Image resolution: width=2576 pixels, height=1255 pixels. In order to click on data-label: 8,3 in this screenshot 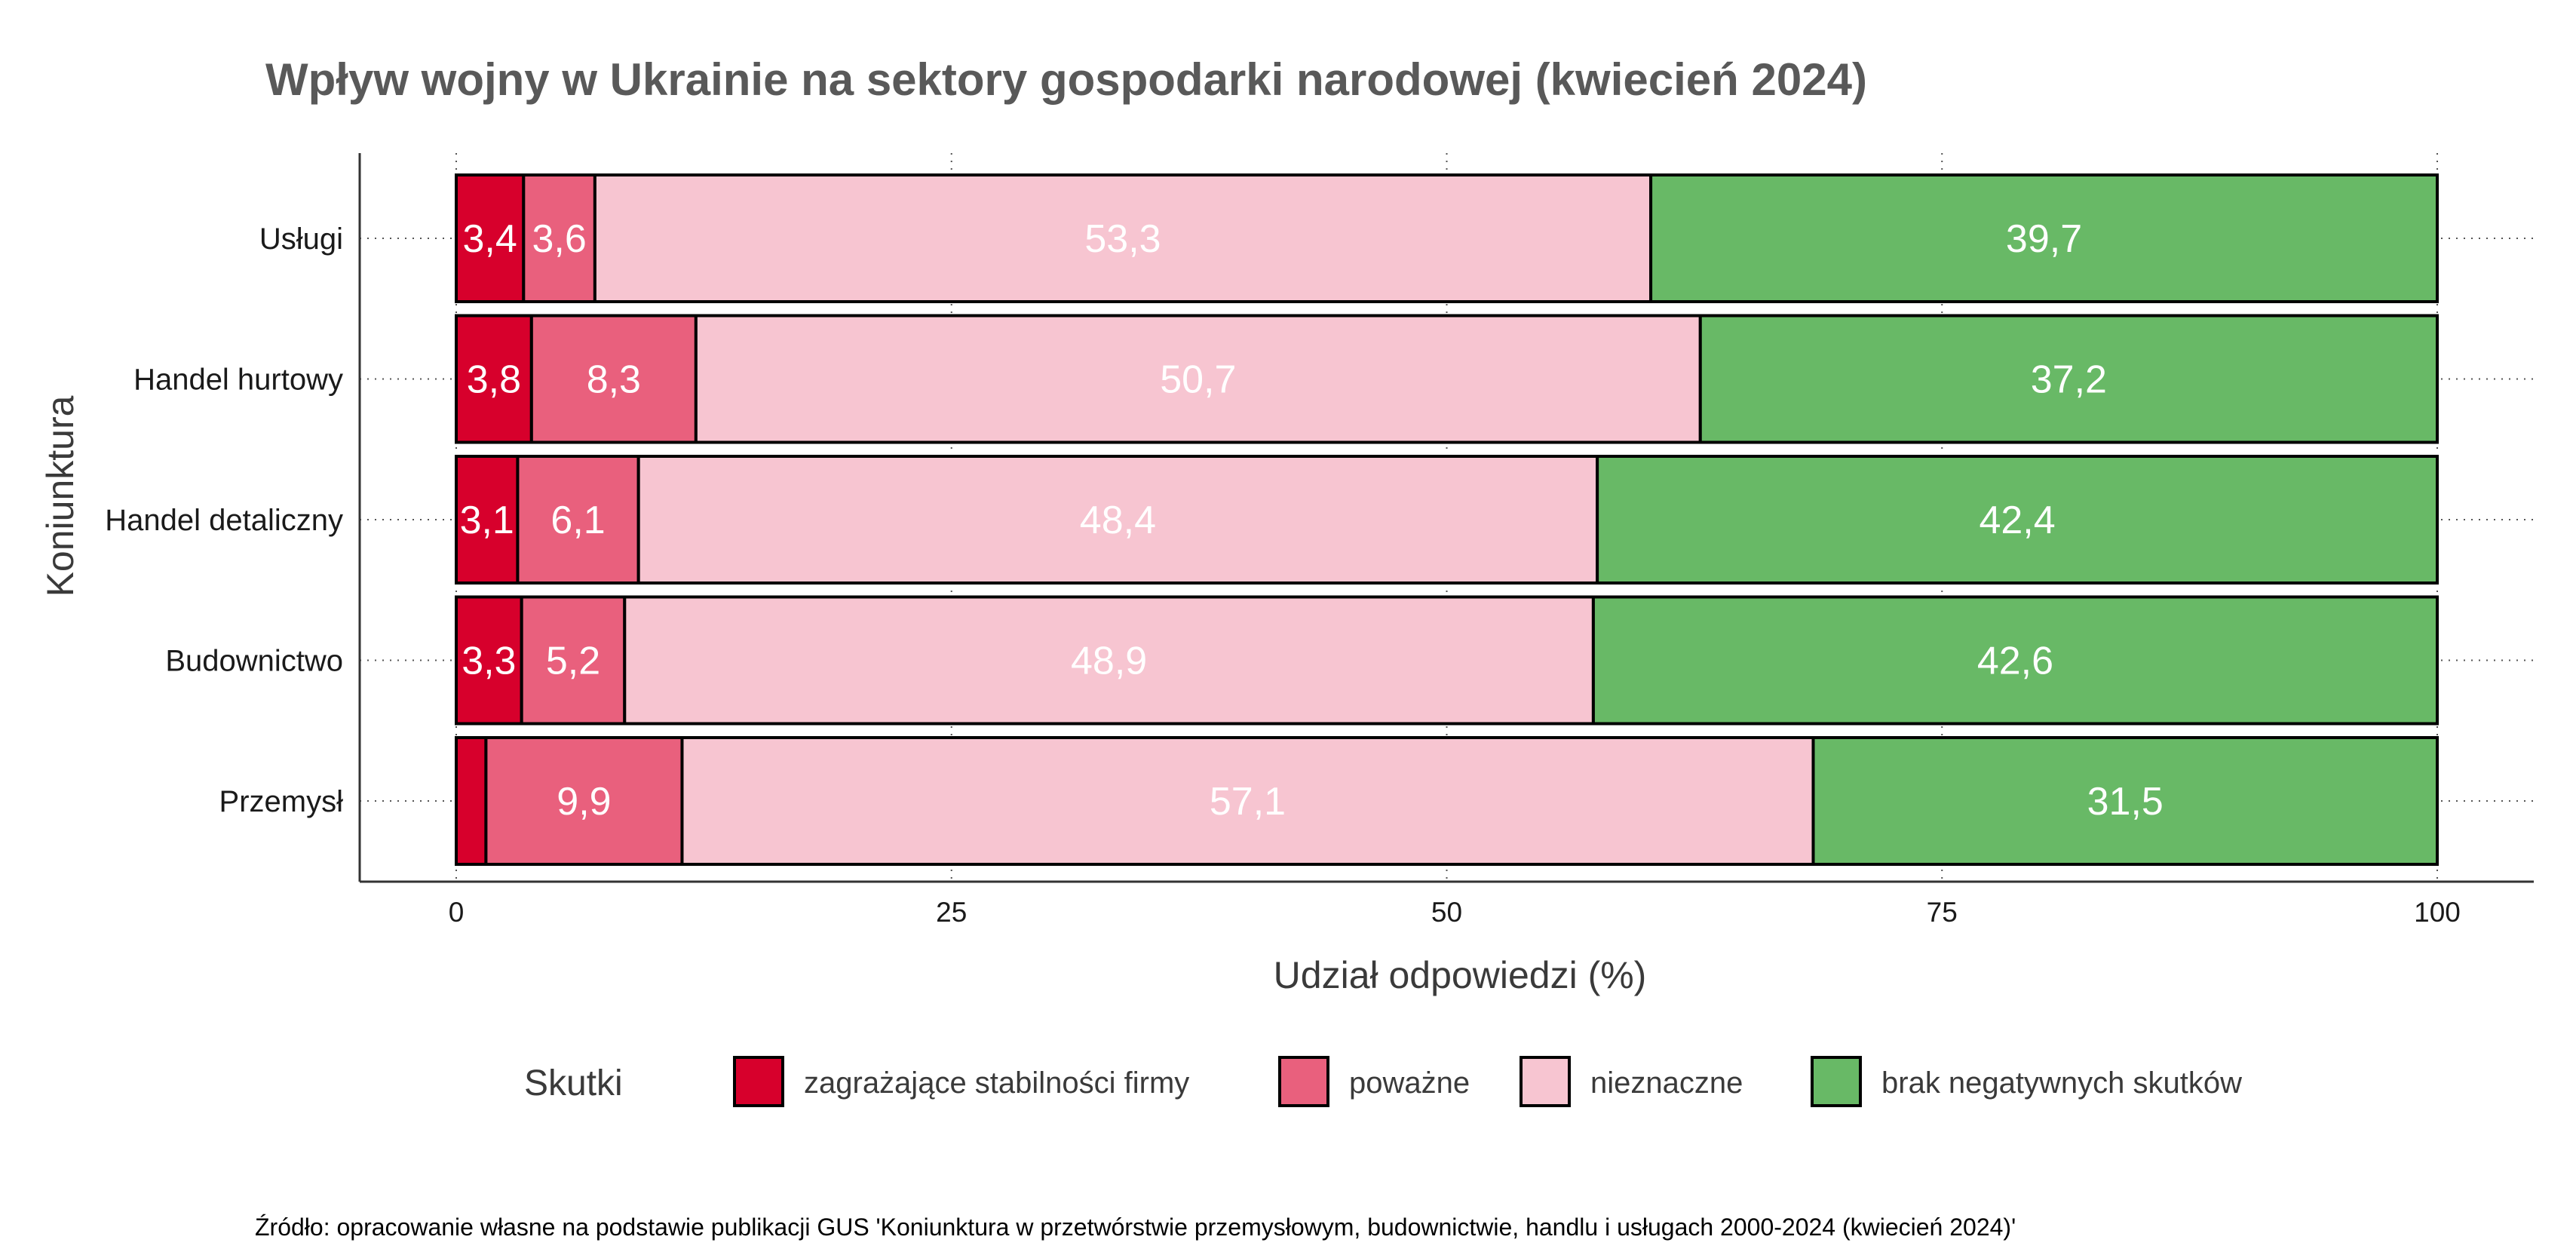, I will do `click(614, 380)`.